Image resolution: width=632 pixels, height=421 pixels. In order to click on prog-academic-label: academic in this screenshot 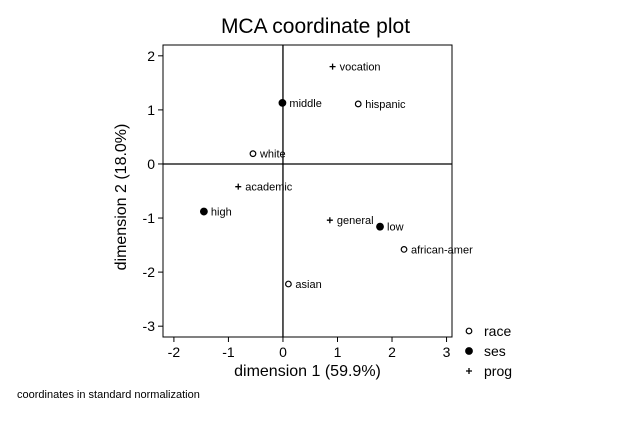, I will do `click(269, 188)`.